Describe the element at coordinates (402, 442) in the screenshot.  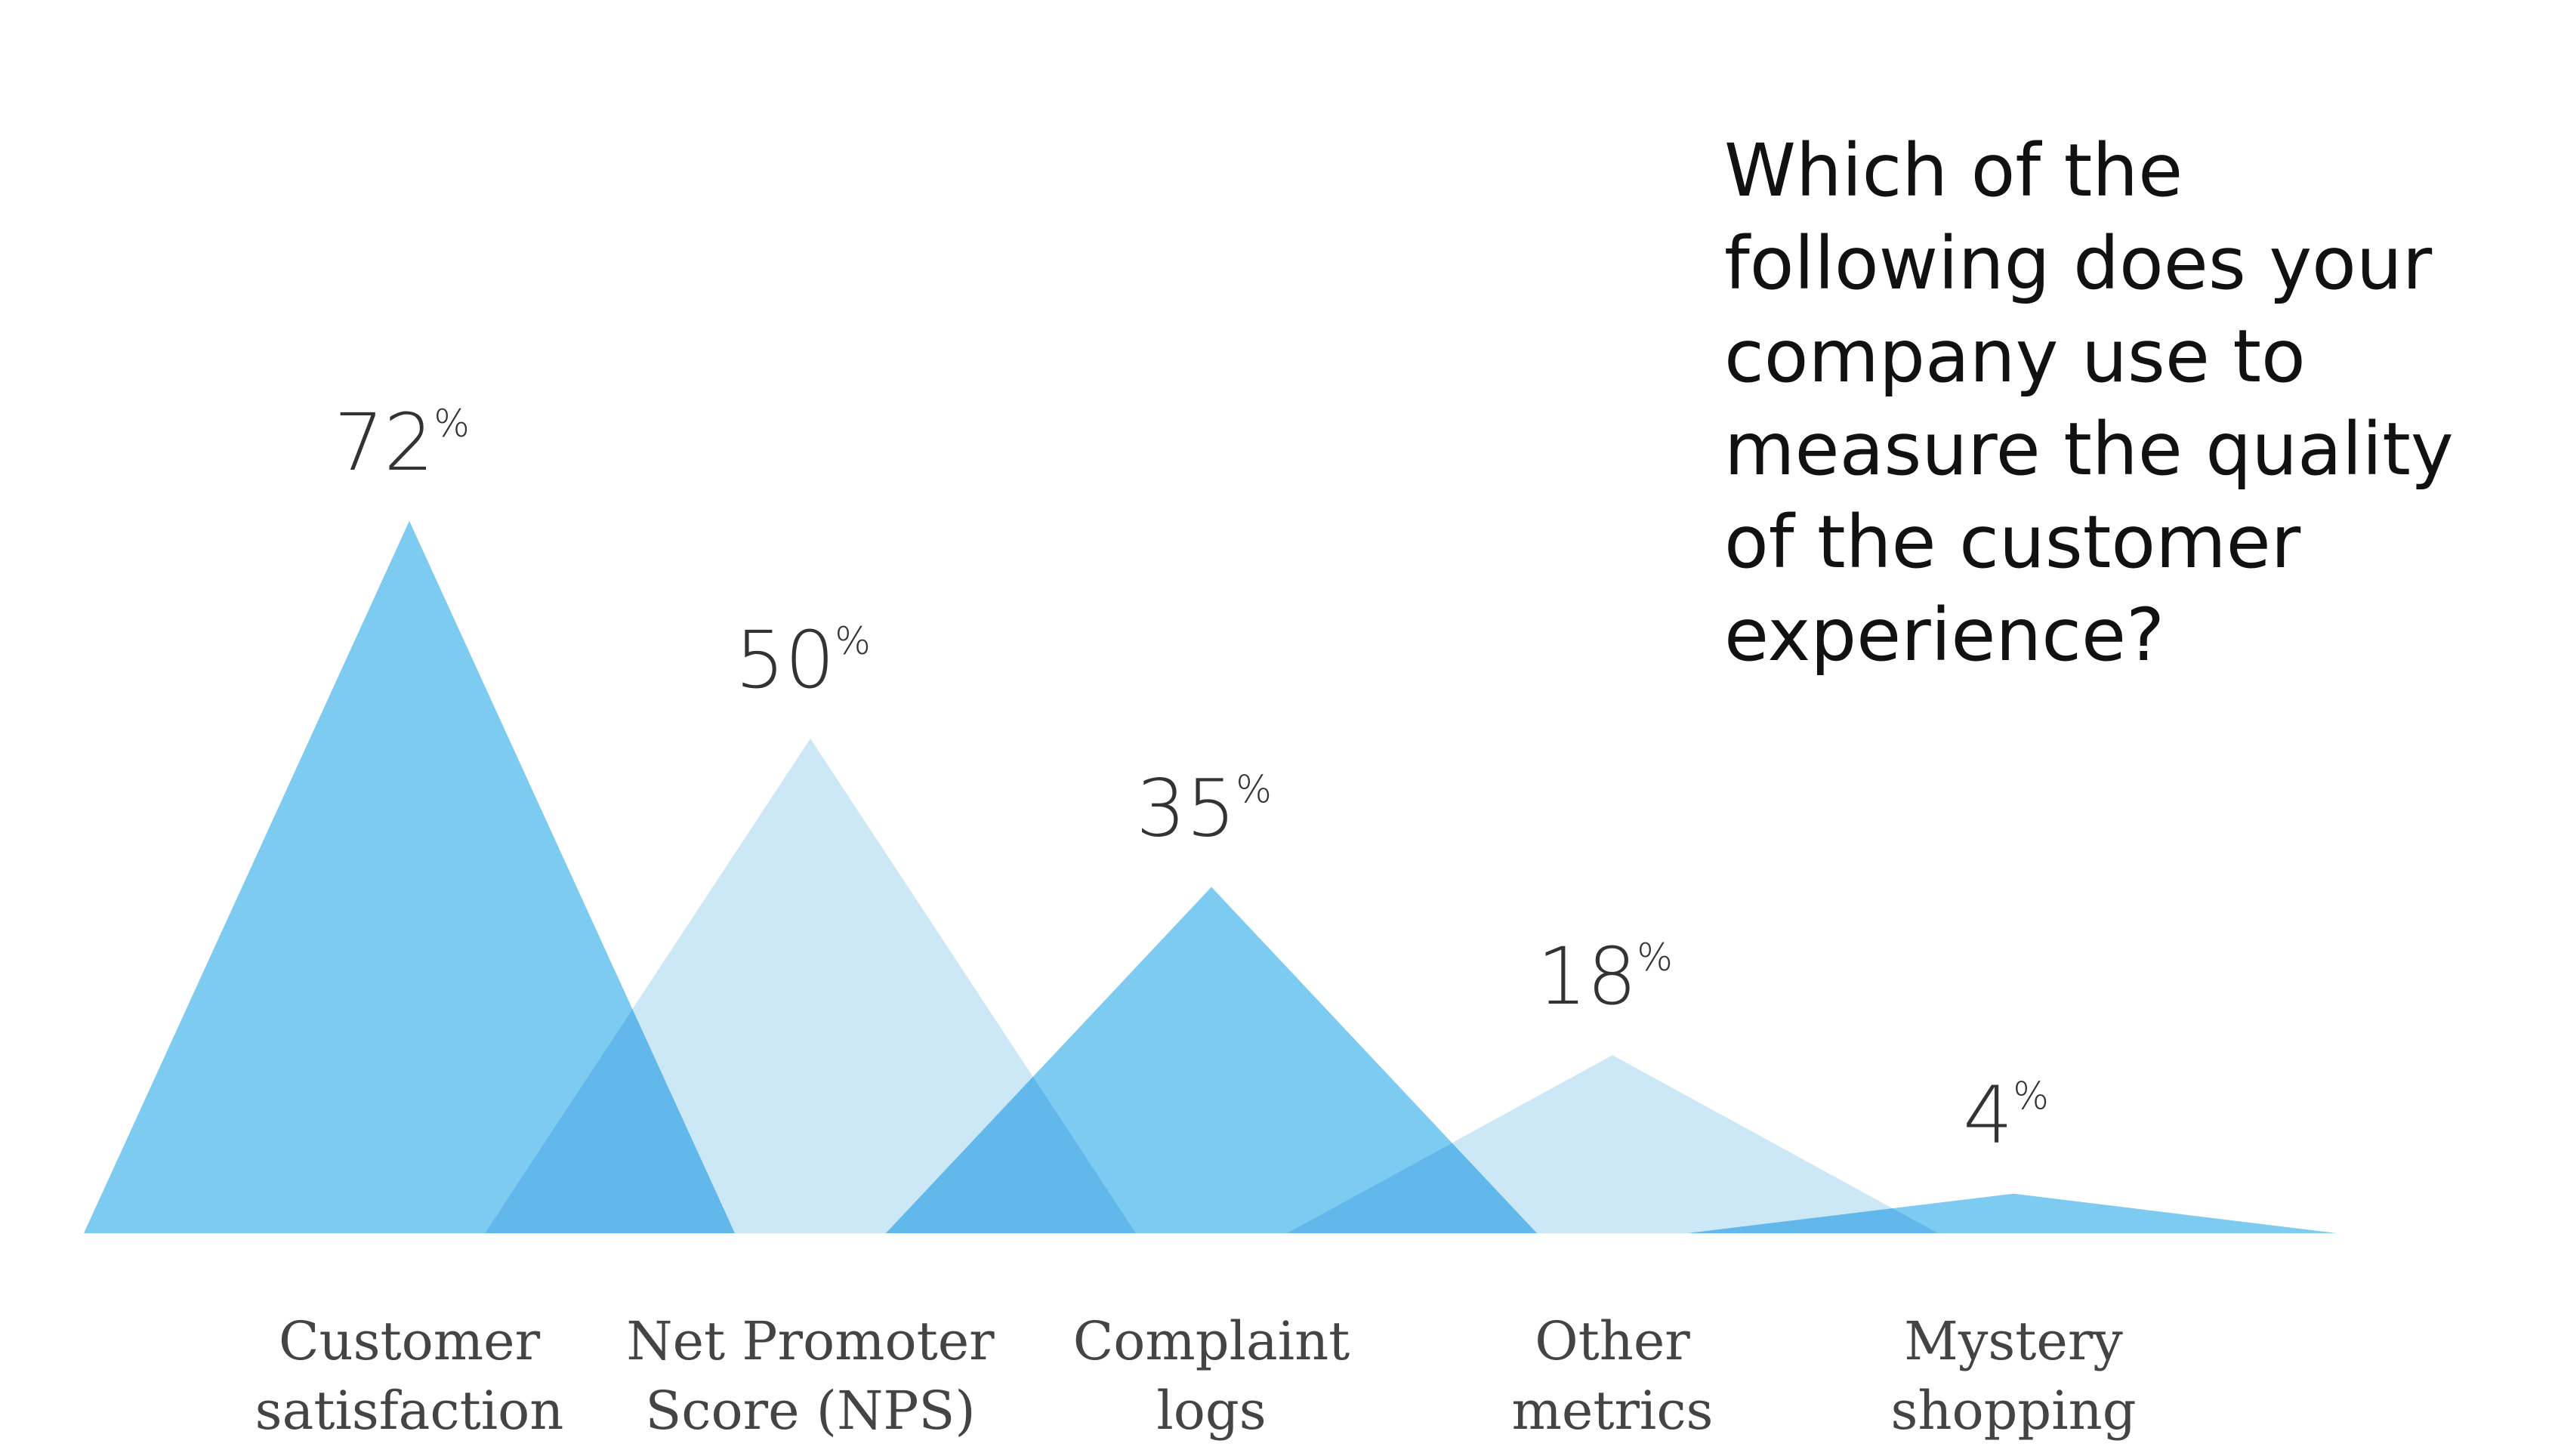
I see `value-label-customer-satisfaction: 72%` at that location.